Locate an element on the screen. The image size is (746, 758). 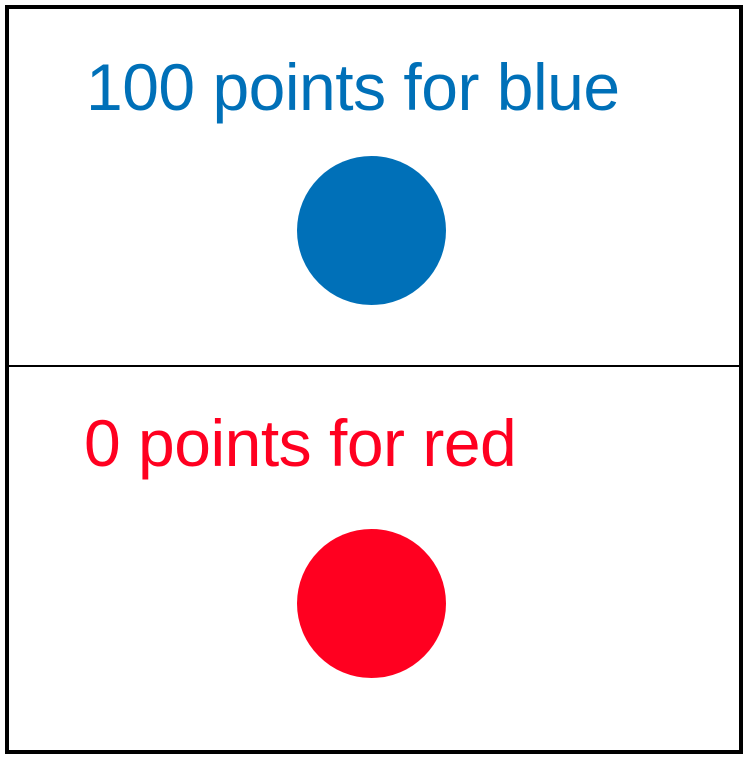
blue-points-label: 100 points for blue is located at coordinates (353, 87).